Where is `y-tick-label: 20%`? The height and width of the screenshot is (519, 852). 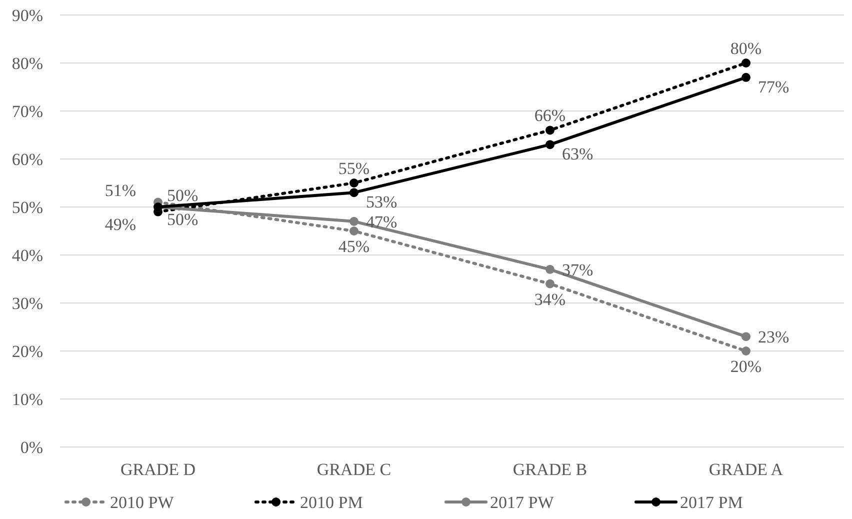 y-tick-label: 20% is located at coordinates (27, 351).